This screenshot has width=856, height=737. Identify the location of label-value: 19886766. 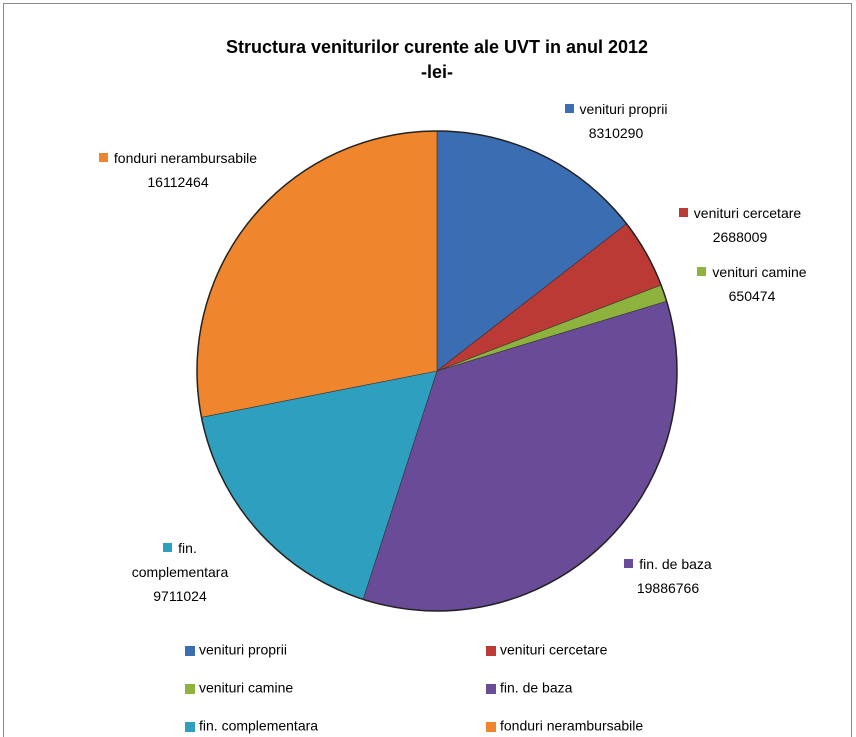
(668, 588).